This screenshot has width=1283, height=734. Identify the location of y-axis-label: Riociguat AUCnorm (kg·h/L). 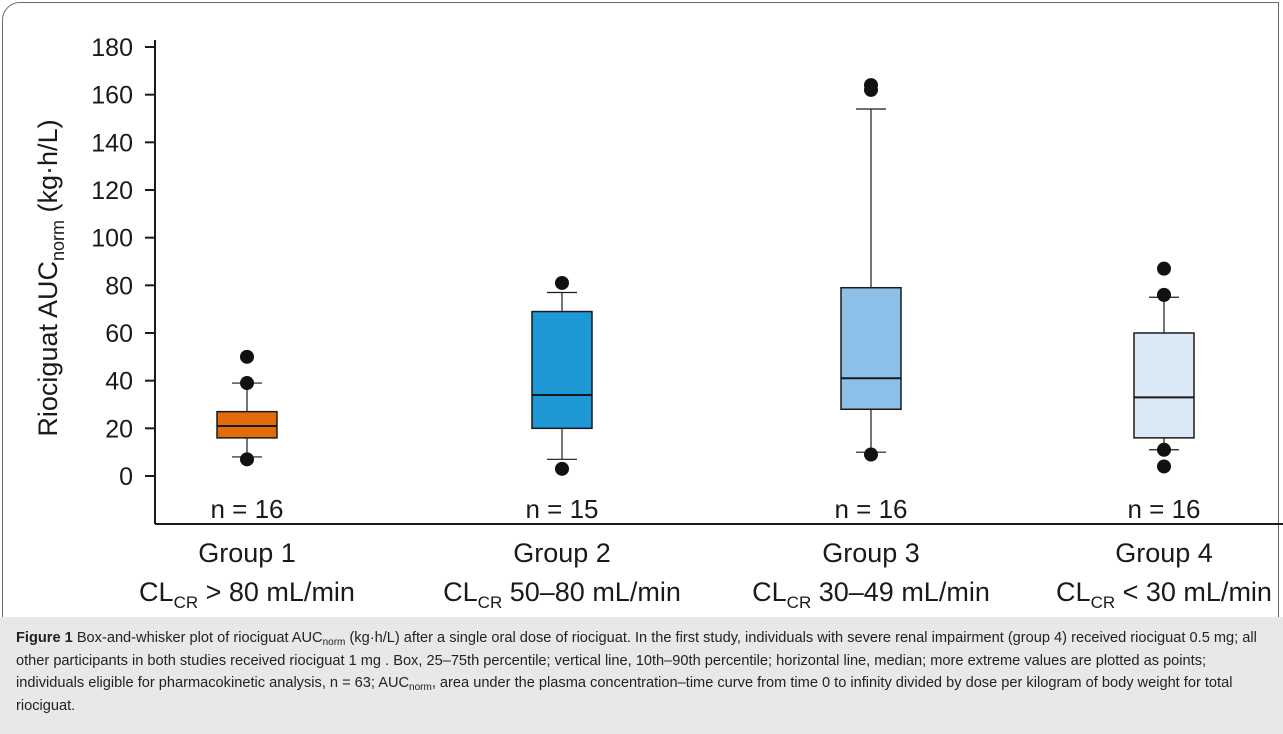
(50, 277).